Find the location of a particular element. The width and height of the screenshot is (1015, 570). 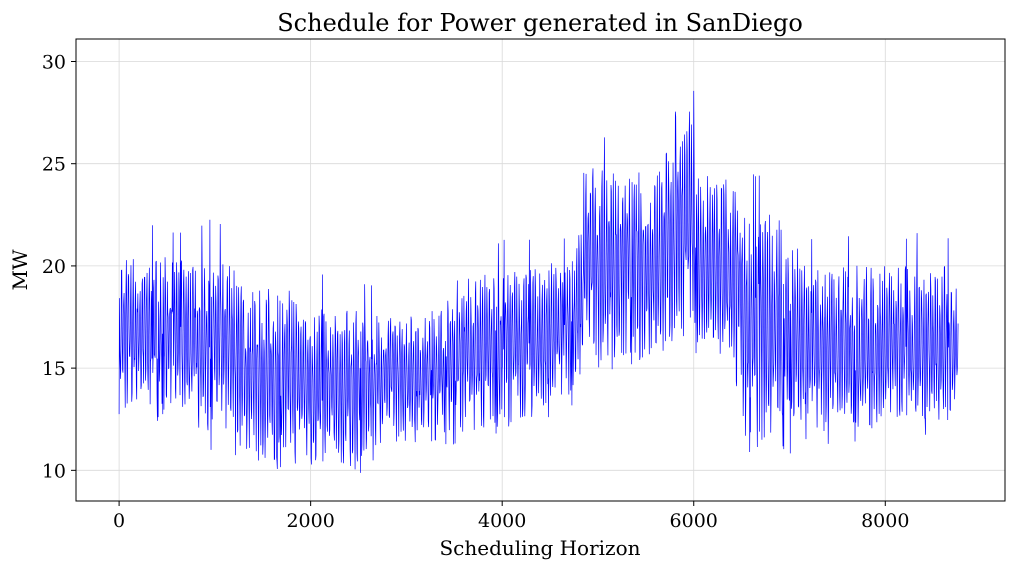

y-tick-label: 10 is located at coordinates (54, 471).